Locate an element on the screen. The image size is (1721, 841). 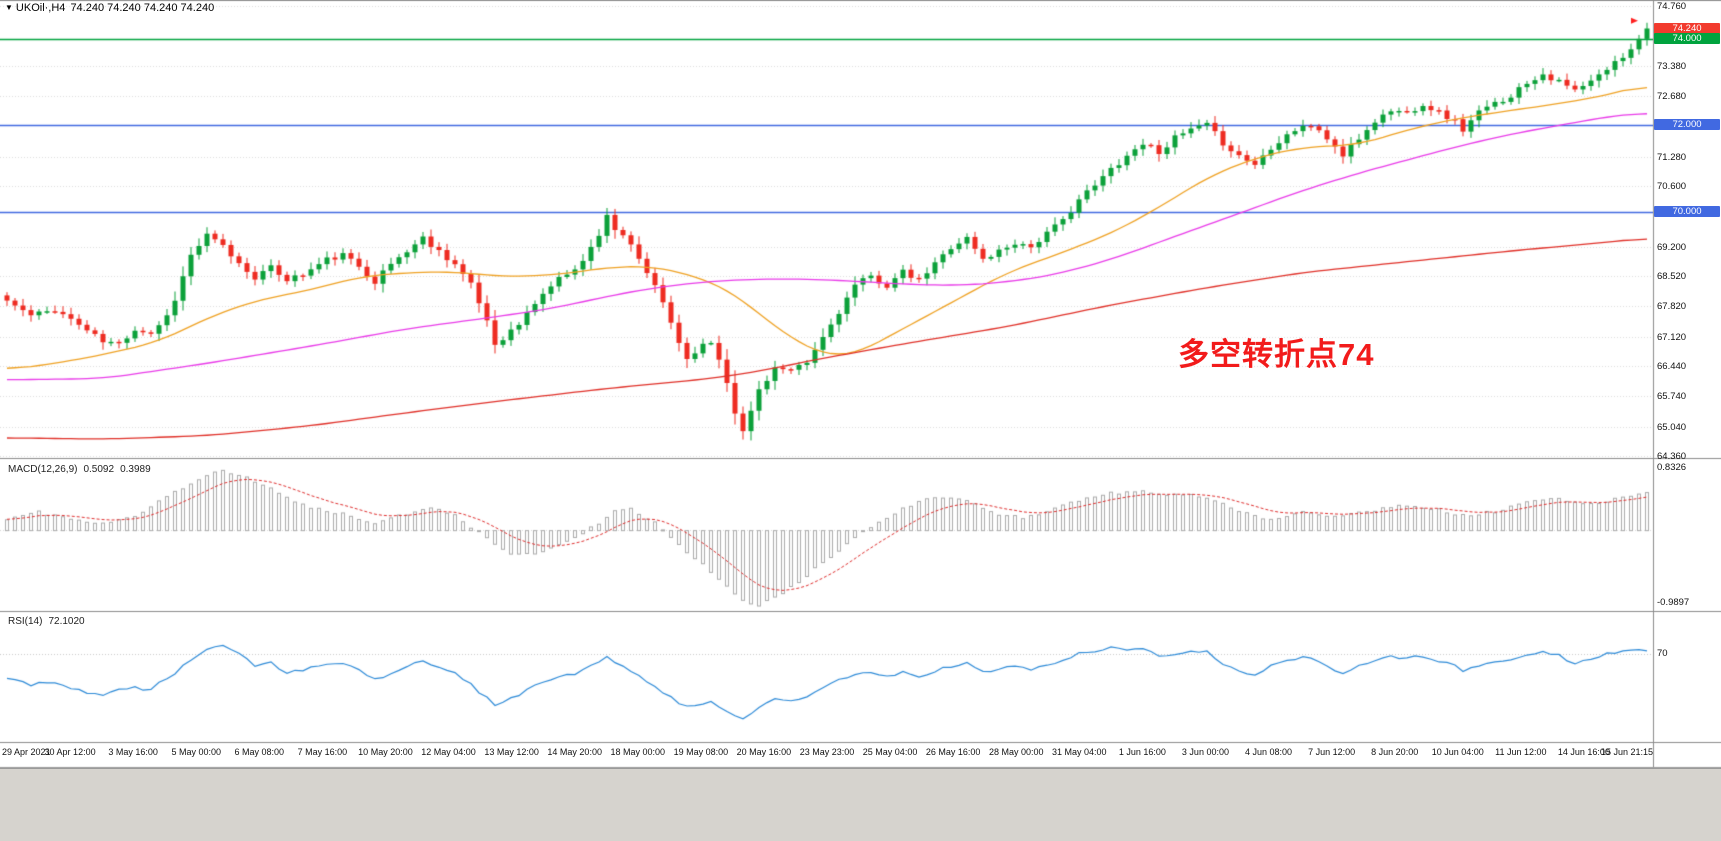
time-label: 1 Jun 16:00 is located at coordinates (1142, 752).